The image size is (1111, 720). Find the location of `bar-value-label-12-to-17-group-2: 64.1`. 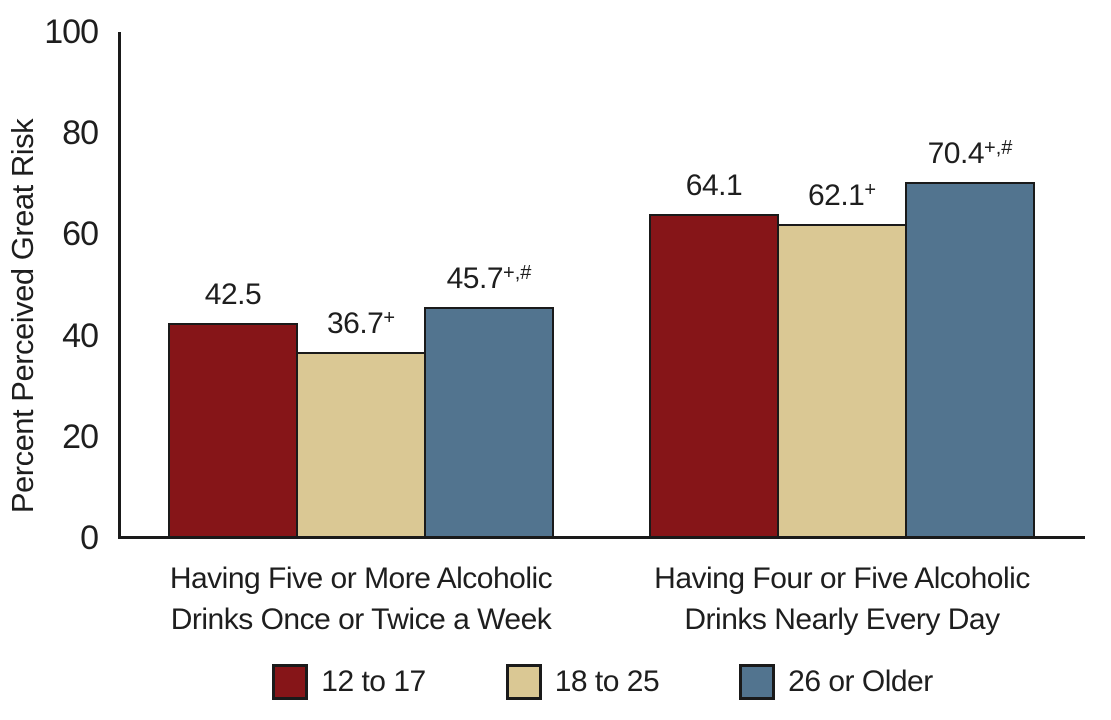

bar-value-label-12-to-17-group-2: 64.1 is located at coordinates (714, 185).